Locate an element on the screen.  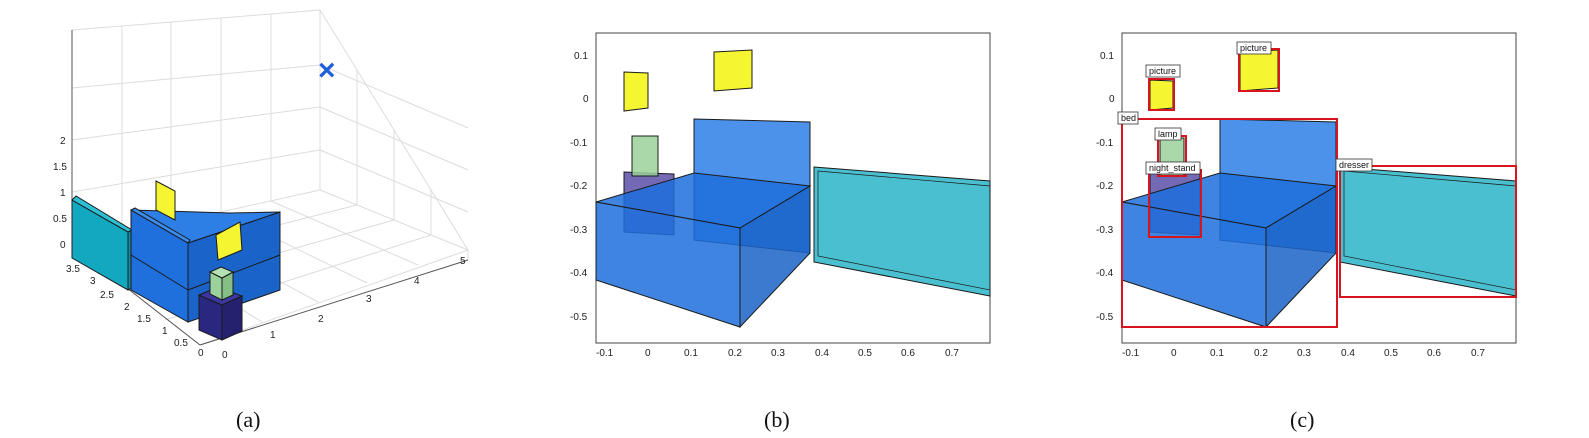
panel-b-x-ticks: -0.1 0 0.1 0.2 0.3 0.4 0.5 0.6 0.7 is located at coordinates (777, 353).